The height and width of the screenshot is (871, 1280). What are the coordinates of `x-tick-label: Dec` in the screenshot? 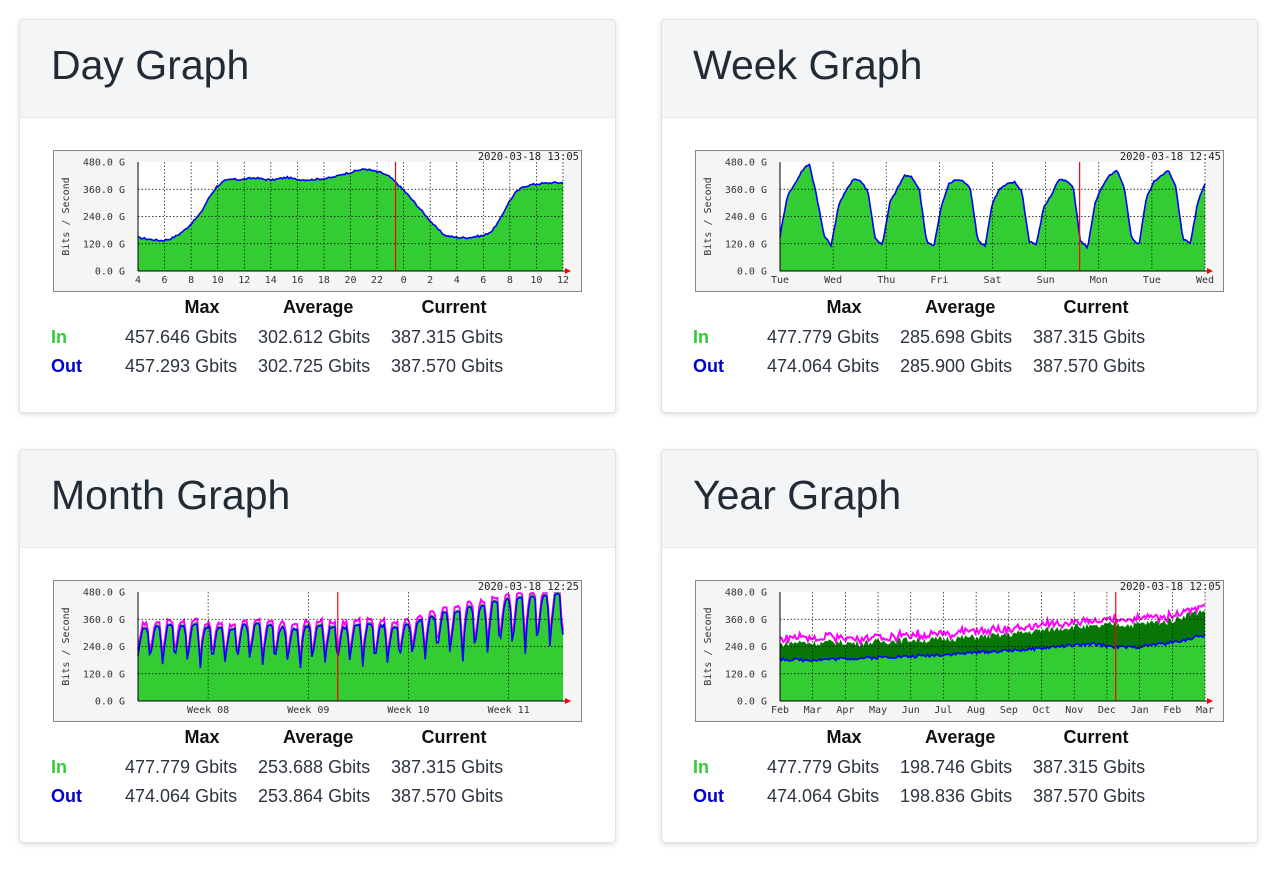 It's located at (1107, 710).